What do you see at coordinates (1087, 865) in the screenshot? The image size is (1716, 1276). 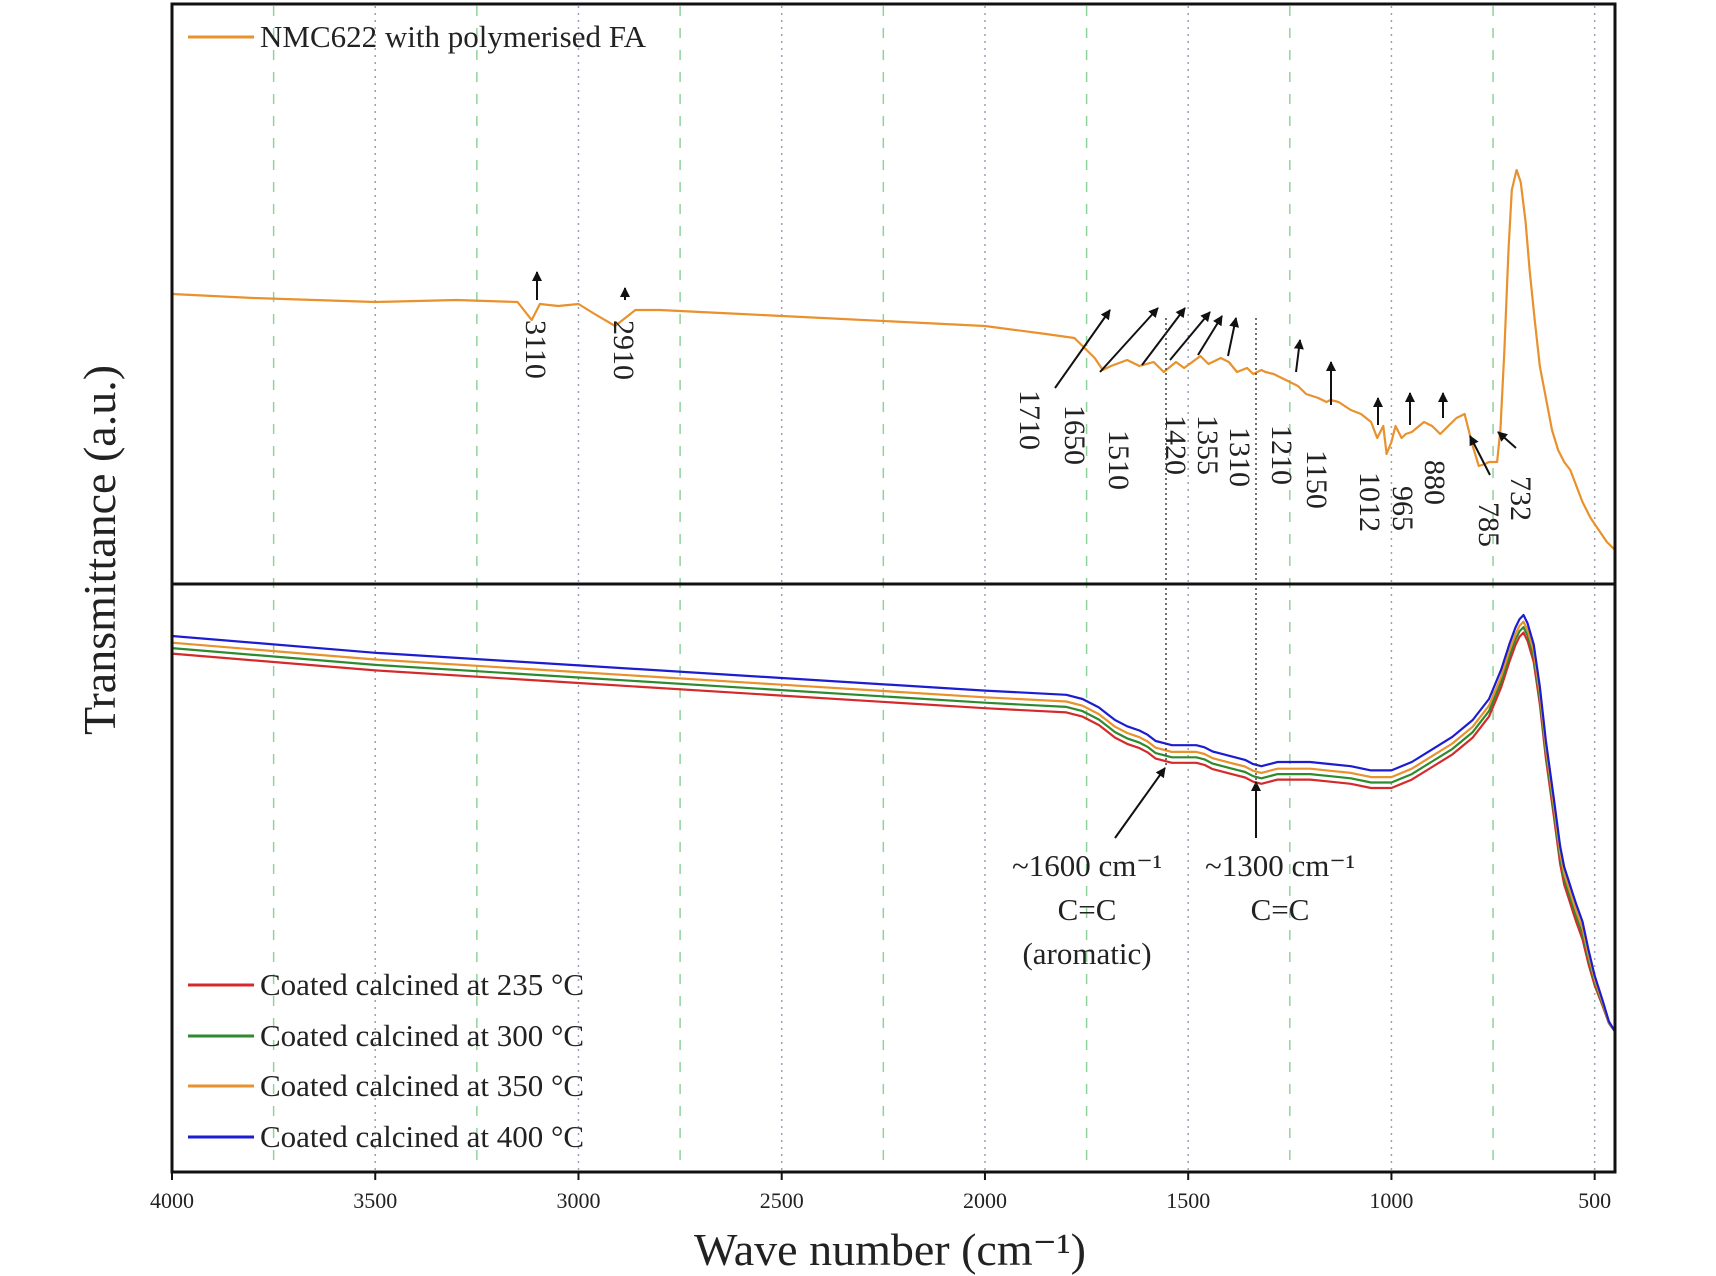 I see `annotation-1600-line1: ~1600 cm⁻¹` at bounding box center [1087, 865].